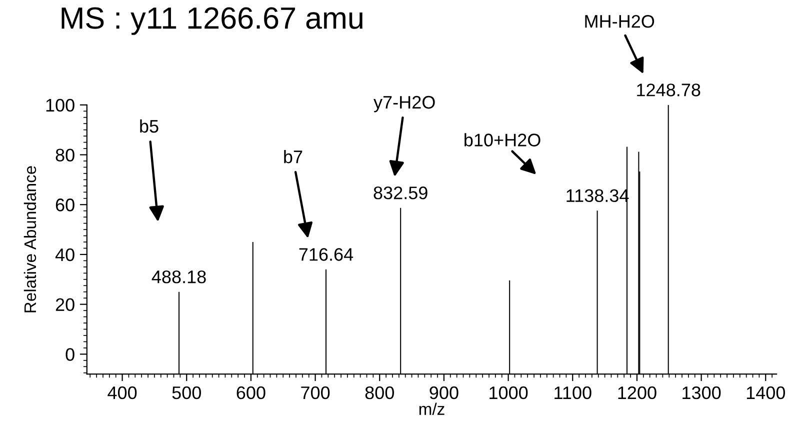 This screenshot has height=430, width=790. Describe the element at coordinates (60, 105) in the screenshot. I see `y-tick-label: 100` at that location.